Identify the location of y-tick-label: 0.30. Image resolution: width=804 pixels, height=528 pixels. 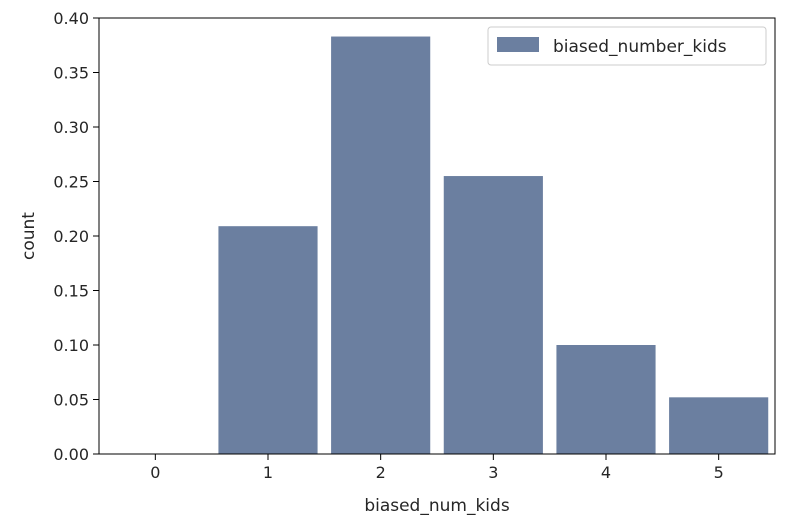
(71, 127).